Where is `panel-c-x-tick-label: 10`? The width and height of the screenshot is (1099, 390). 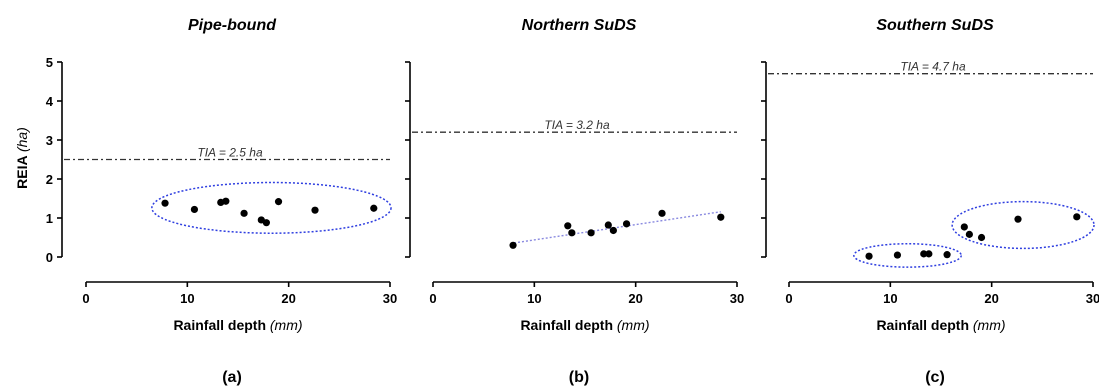 panel-c-x-tick-label: 10 is located at coordinates (890, 298).